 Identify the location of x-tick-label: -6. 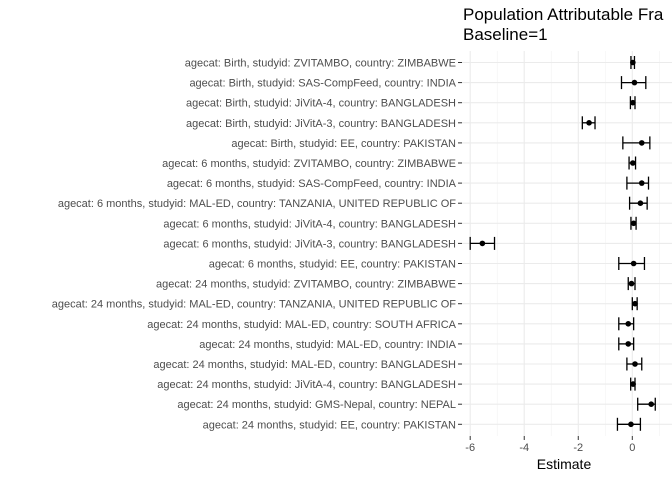
(470, 448).